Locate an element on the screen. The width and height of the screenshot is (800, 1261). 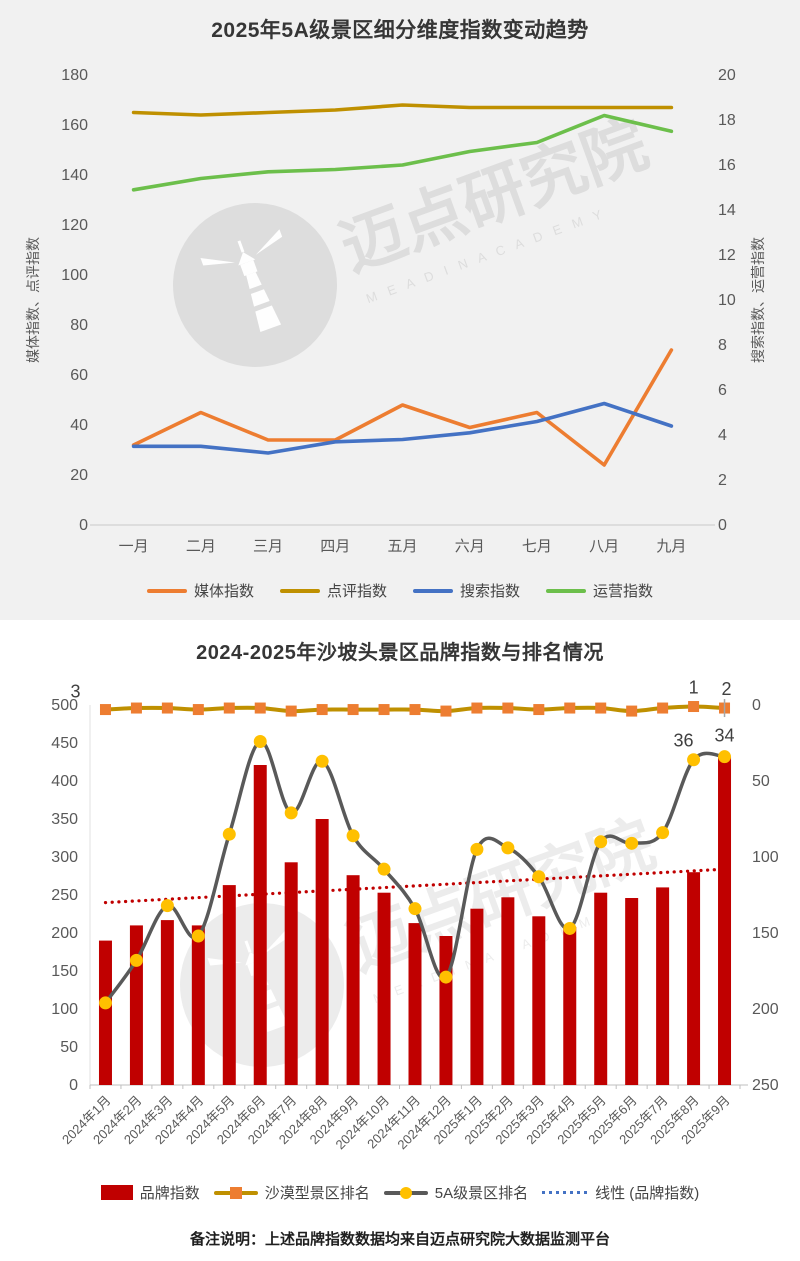
chart1-left-axis-tick: 180 is located at coordinates (74, 75).